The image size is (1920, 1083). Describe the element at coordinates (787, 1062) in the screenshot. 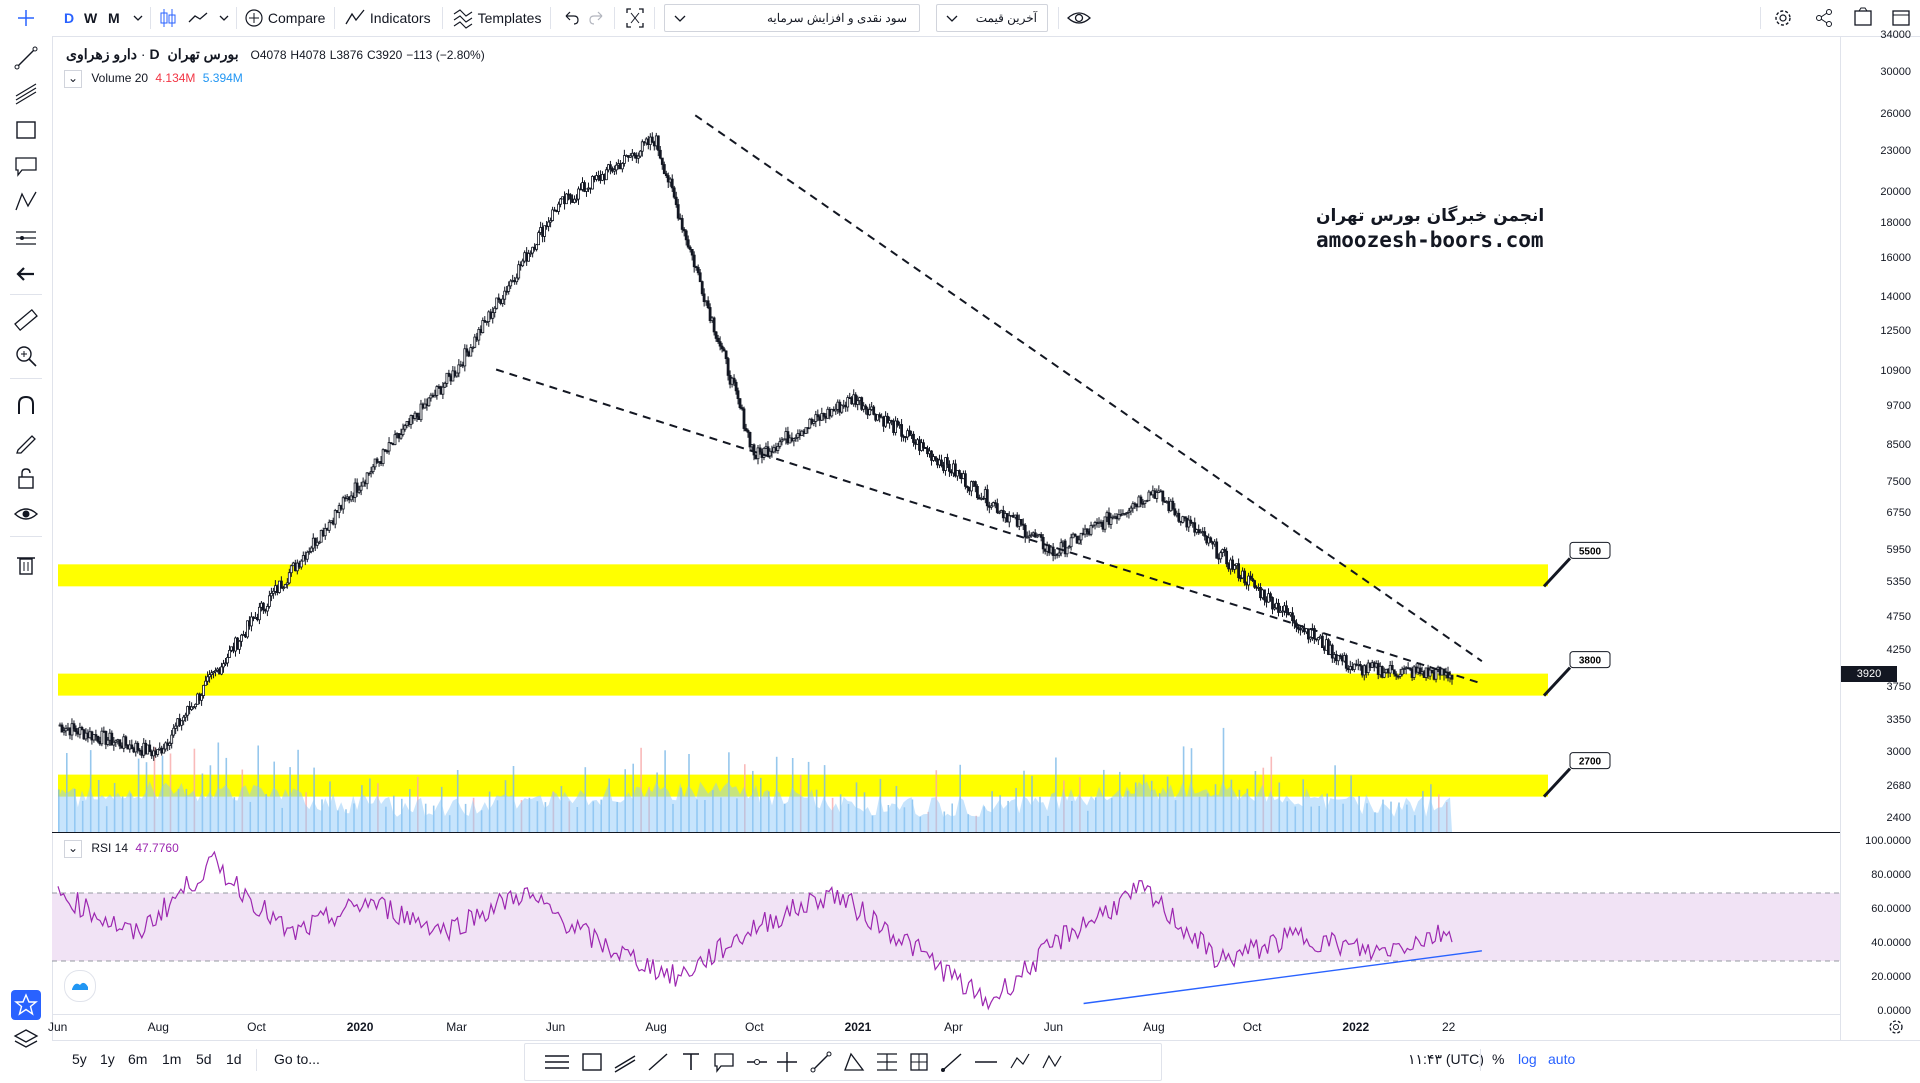

I see `cross-line-tool-icon` at that location.